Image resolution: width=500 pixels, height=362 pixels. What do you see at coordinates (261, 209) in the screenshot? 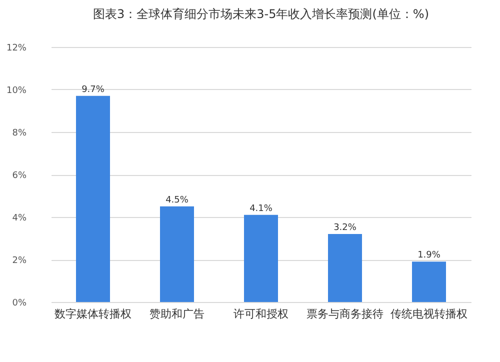
I see `data-label: 4.1%` at bounding box center [261, 209].